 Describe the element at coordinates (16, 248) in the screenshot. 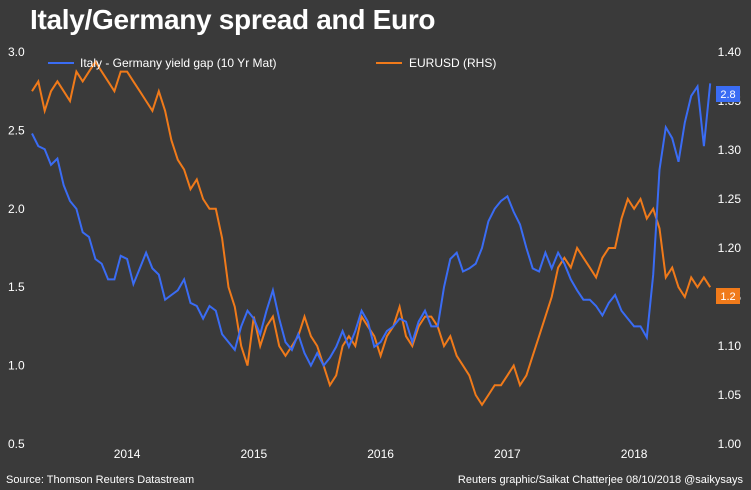

I see `left-axis-ticks: 3.0 2.5 2.0 1.5 1.0 0.5` at that location.